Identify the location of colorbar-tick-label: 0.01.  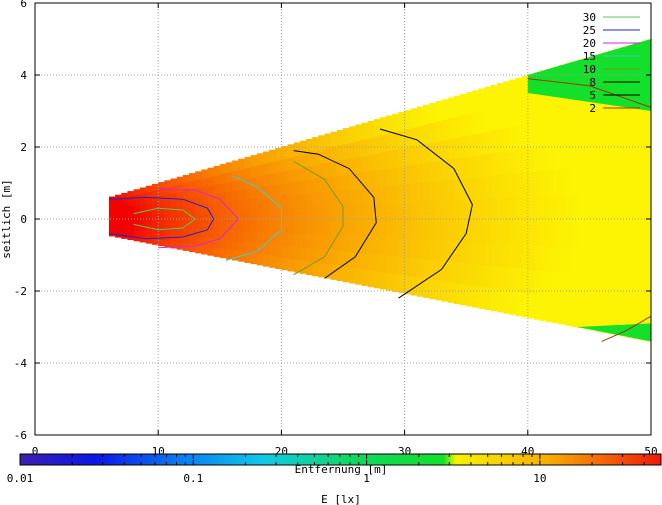
(20, 478).